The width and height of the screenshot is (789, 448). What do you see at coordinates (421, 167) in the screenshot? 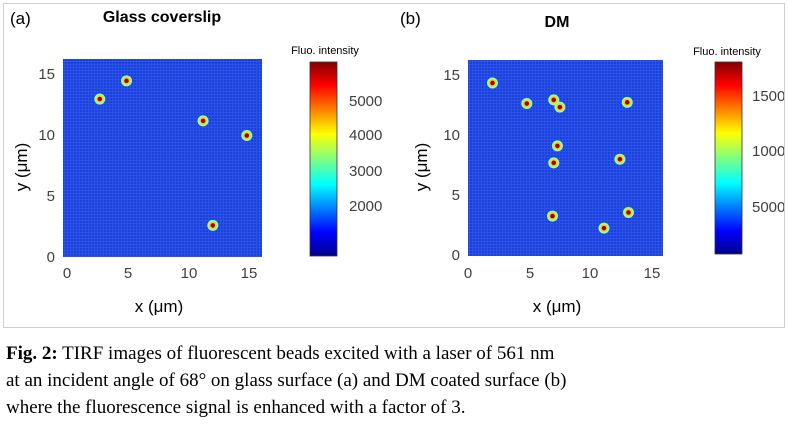
I see `y-axis-label-b: y (μm)` at bounding box center [421, 167].